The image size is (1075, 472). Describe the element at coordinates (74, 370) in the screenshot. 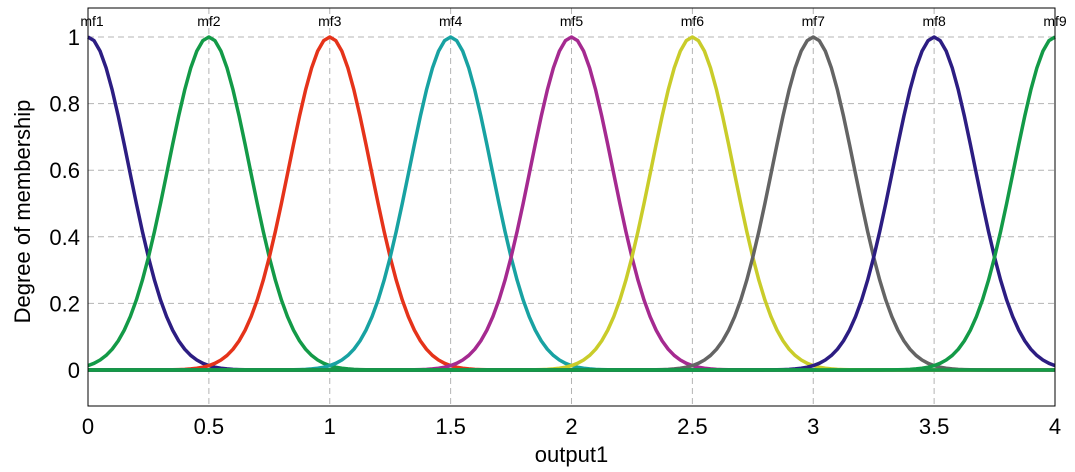

I see `y-tick-label: 0` at that location.